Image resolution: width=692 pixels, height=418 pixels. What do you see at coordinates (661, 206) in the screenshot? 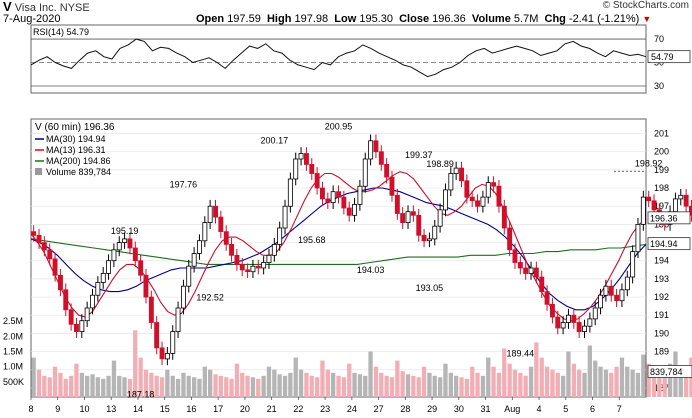
I see `price-tick-label: 197` at bounding box center [661, 206].